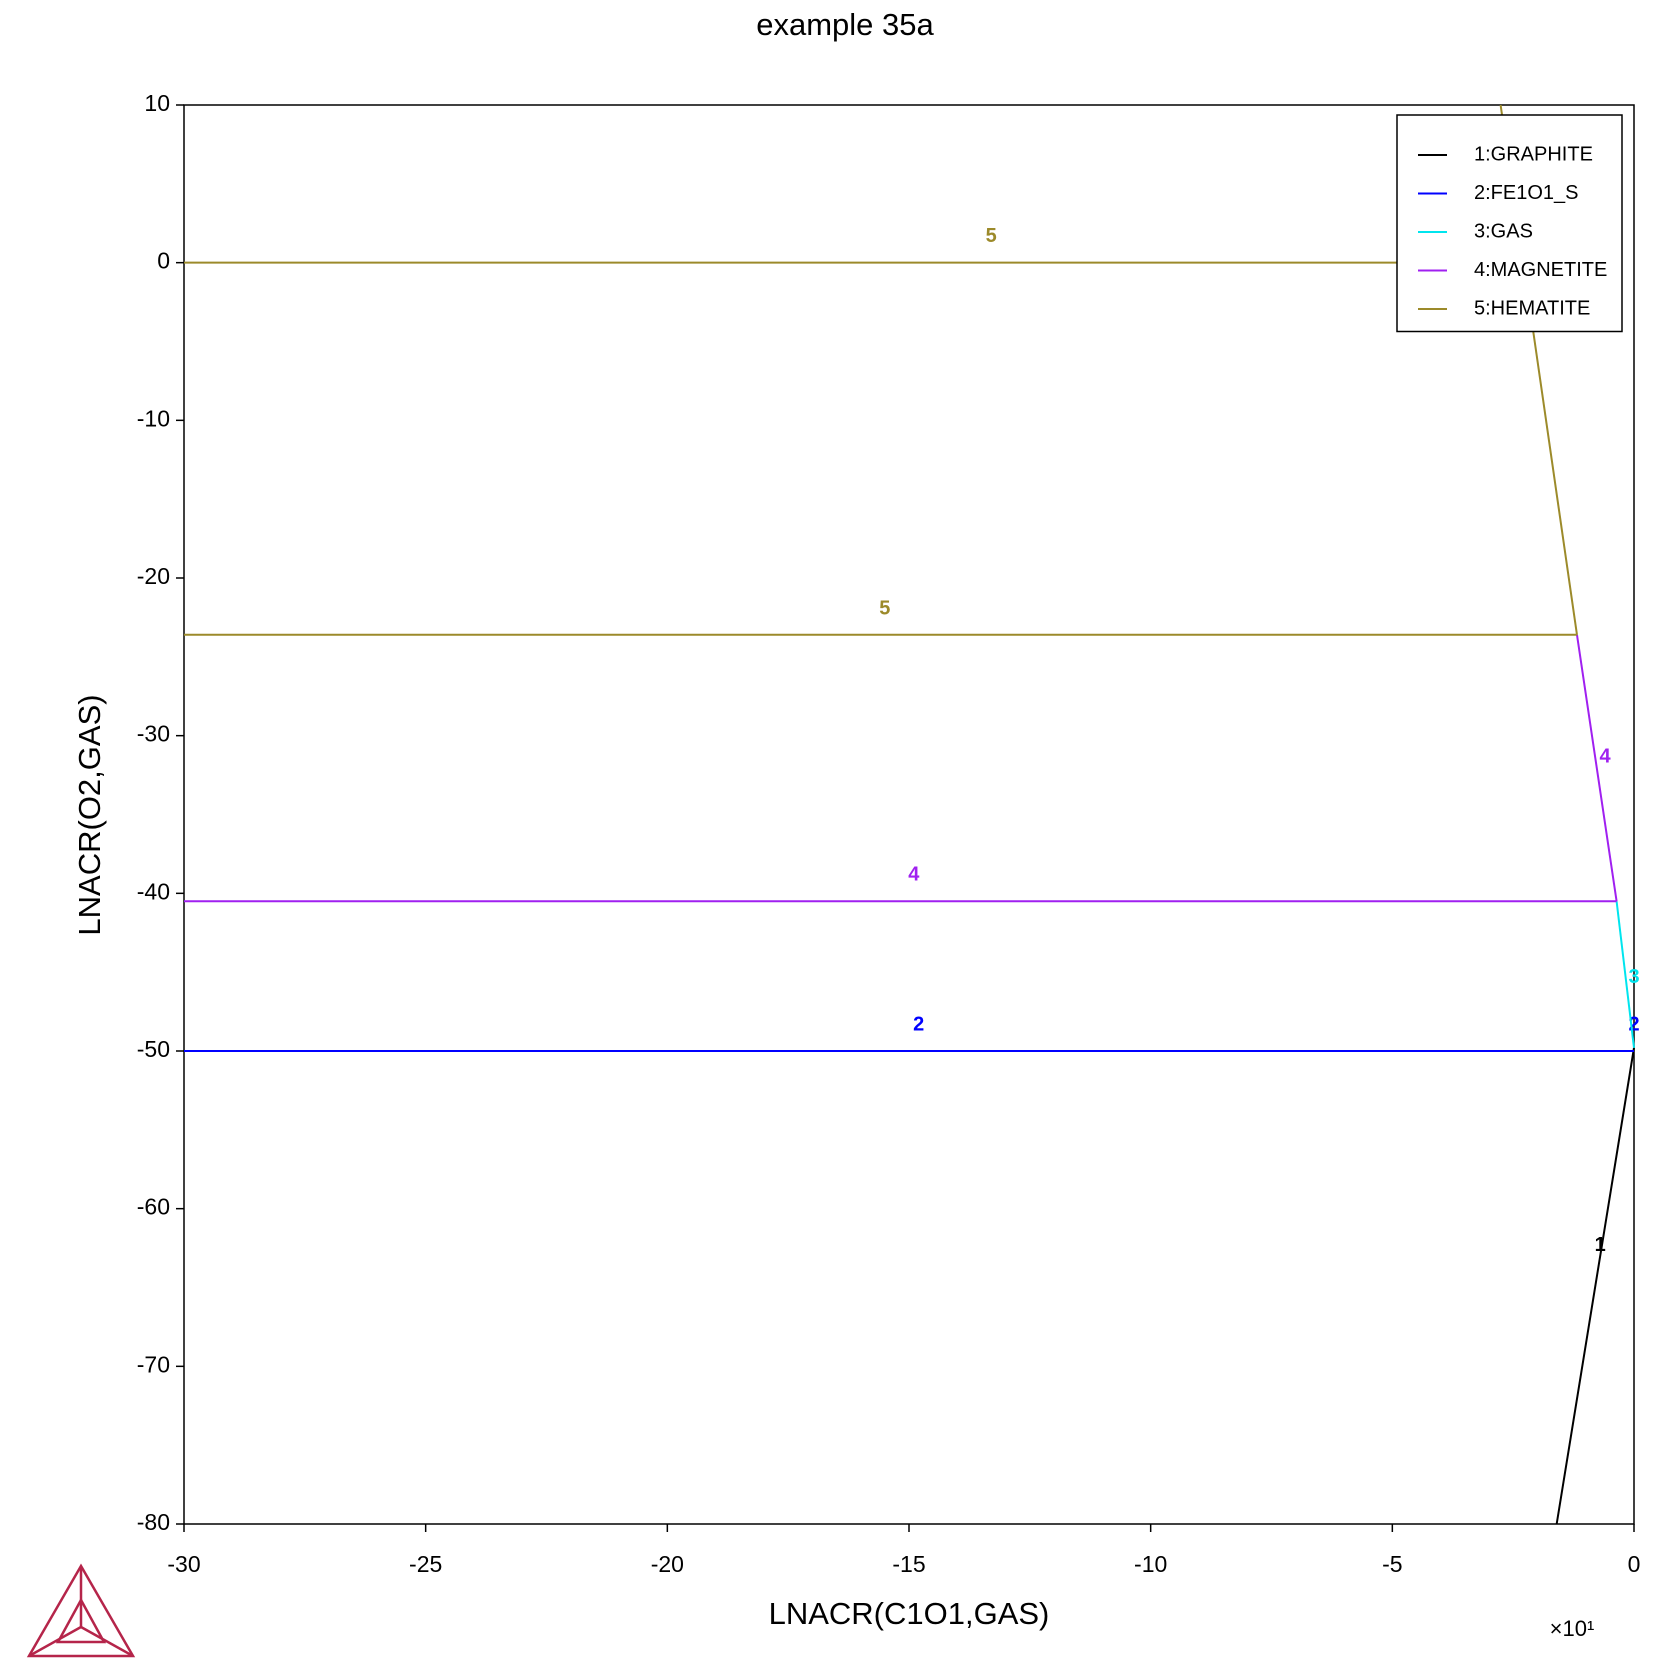 The width and height of the screenshot is (1674, 1674). Describe the element at coordinates (425, 1564) in the screenshot. I see `x-tick-label: -25` at that location.